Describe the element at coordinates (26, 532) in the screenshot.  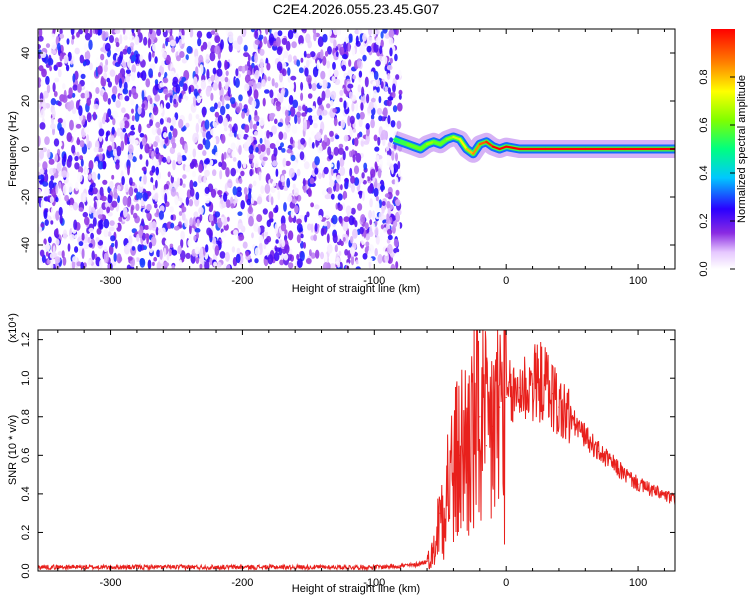
I see `y-tick-label: 0.2` at that location.